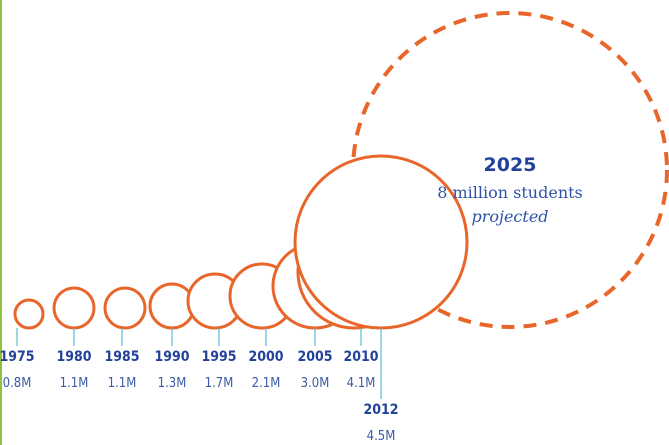 Image resolution: width=669 pixels, height=445 pixels. Describe the element at coordinates (381, 436) in the screenshot. I see `value-label-2012: 4.5M` at that location.